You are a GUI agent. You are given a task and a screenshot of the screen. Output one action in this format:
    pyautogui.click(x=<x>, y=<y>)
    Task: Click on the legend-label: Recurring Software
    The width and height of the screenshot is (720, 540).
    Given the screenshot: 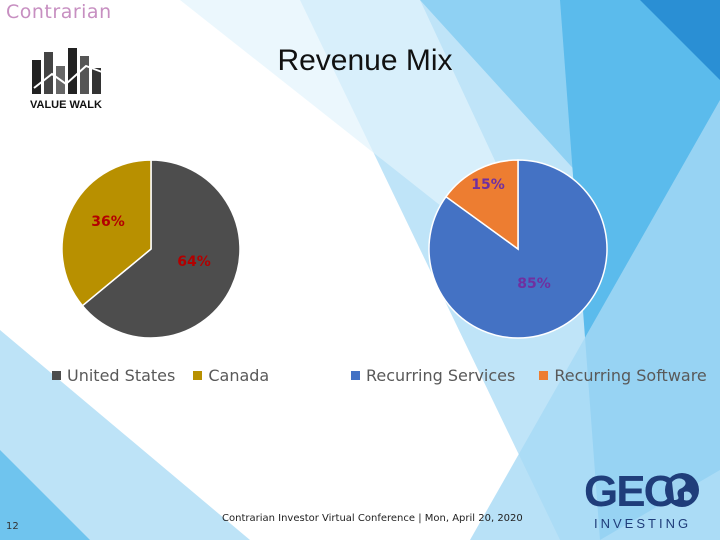 What is the action you would take?
    pyautogui.click(x=630, y=375)
    